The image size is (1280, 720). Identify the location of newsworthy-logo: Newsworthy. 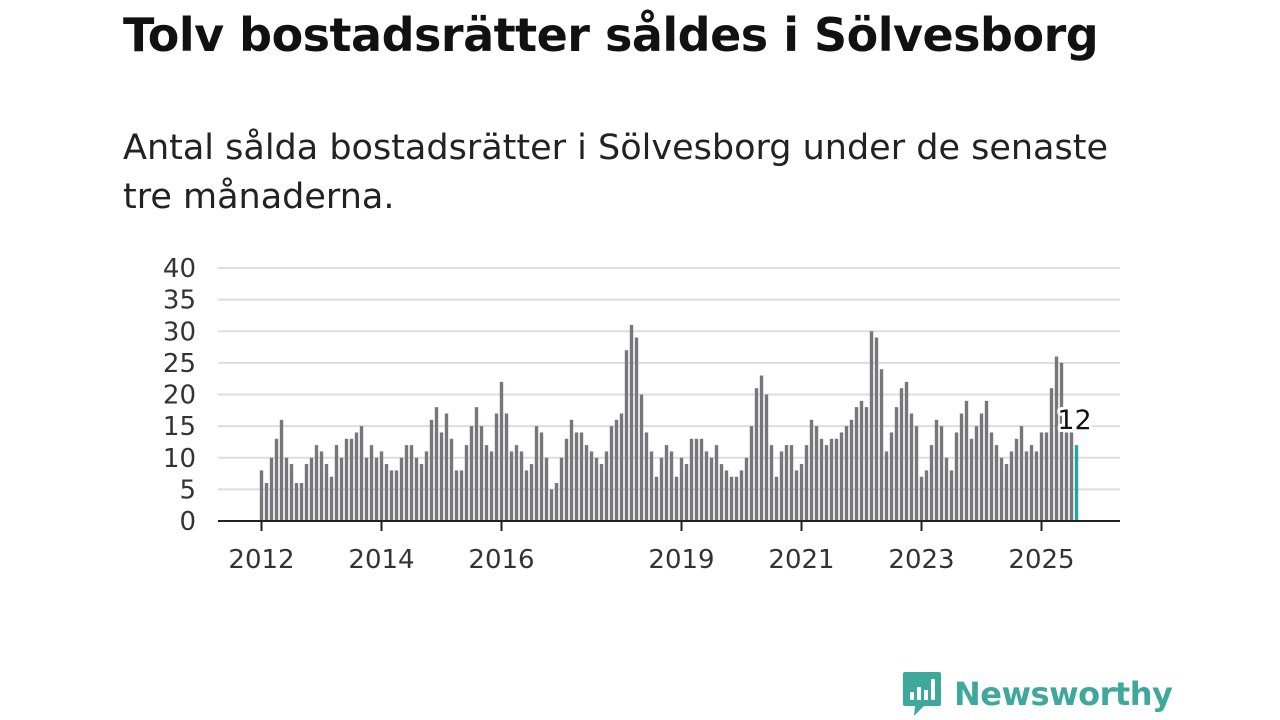
(1037, 694).